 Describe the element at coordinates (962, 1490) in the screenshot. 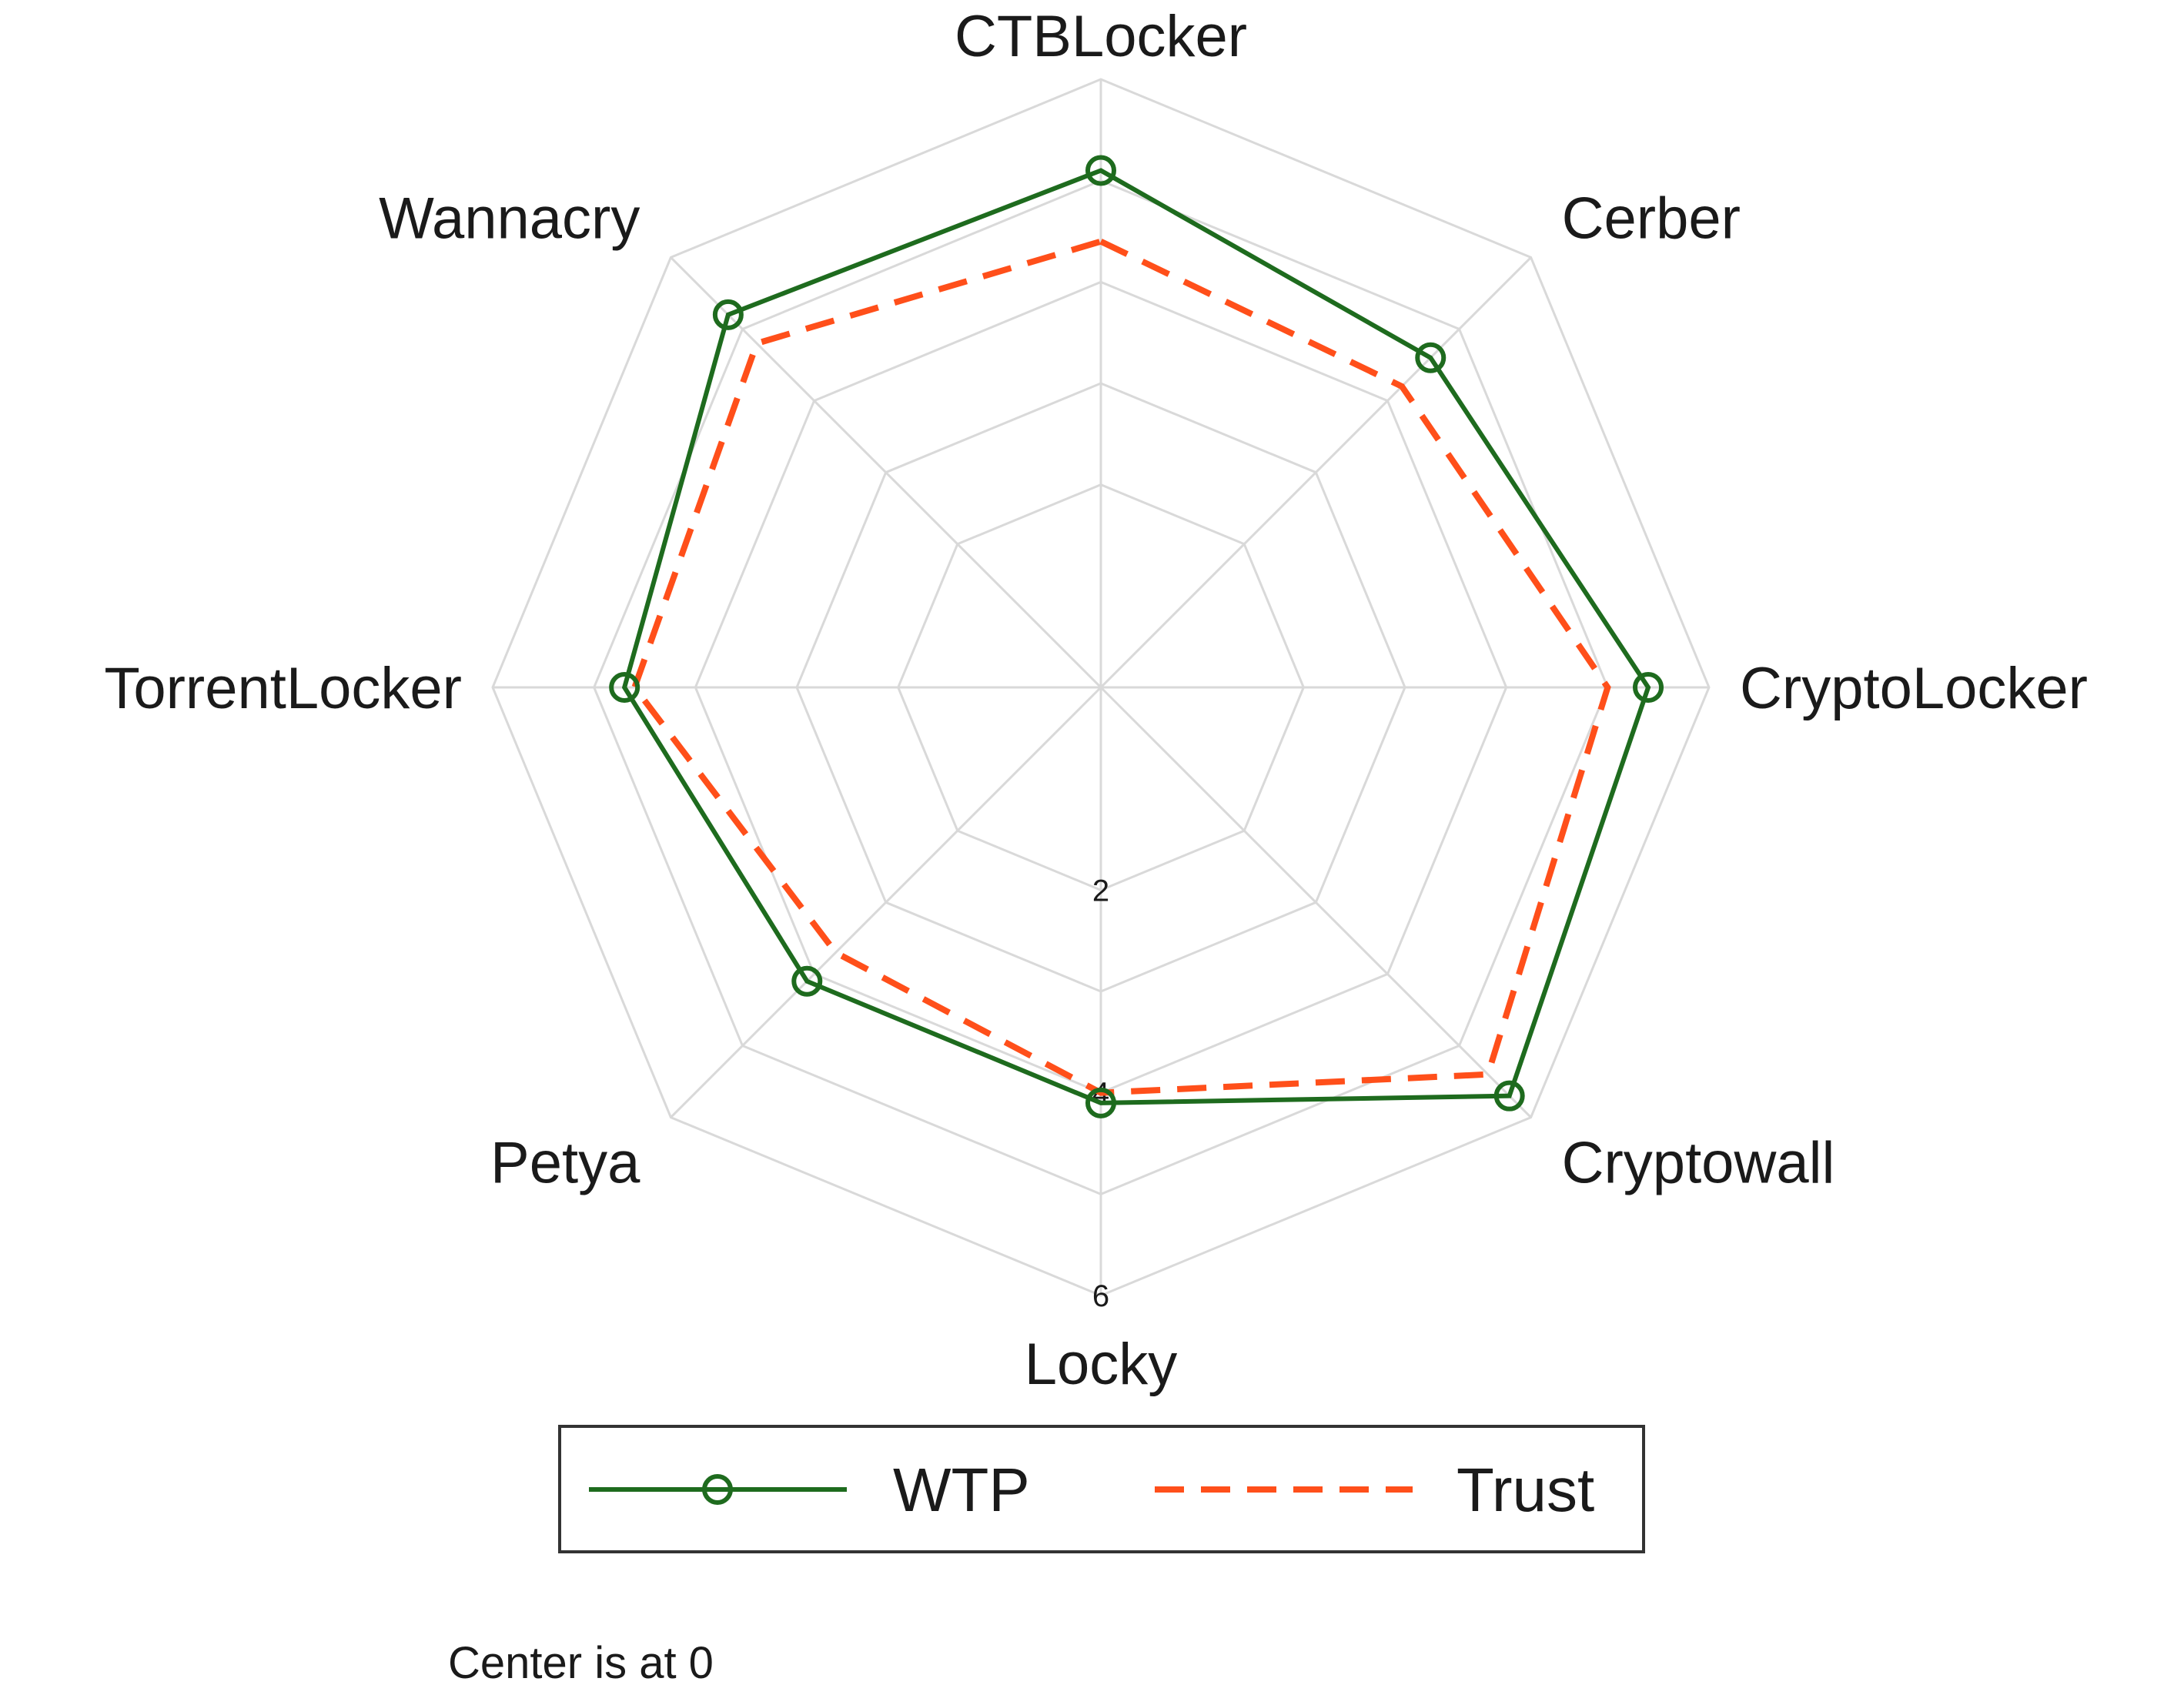

I see `legend-label-wtp: WTP` at that location.